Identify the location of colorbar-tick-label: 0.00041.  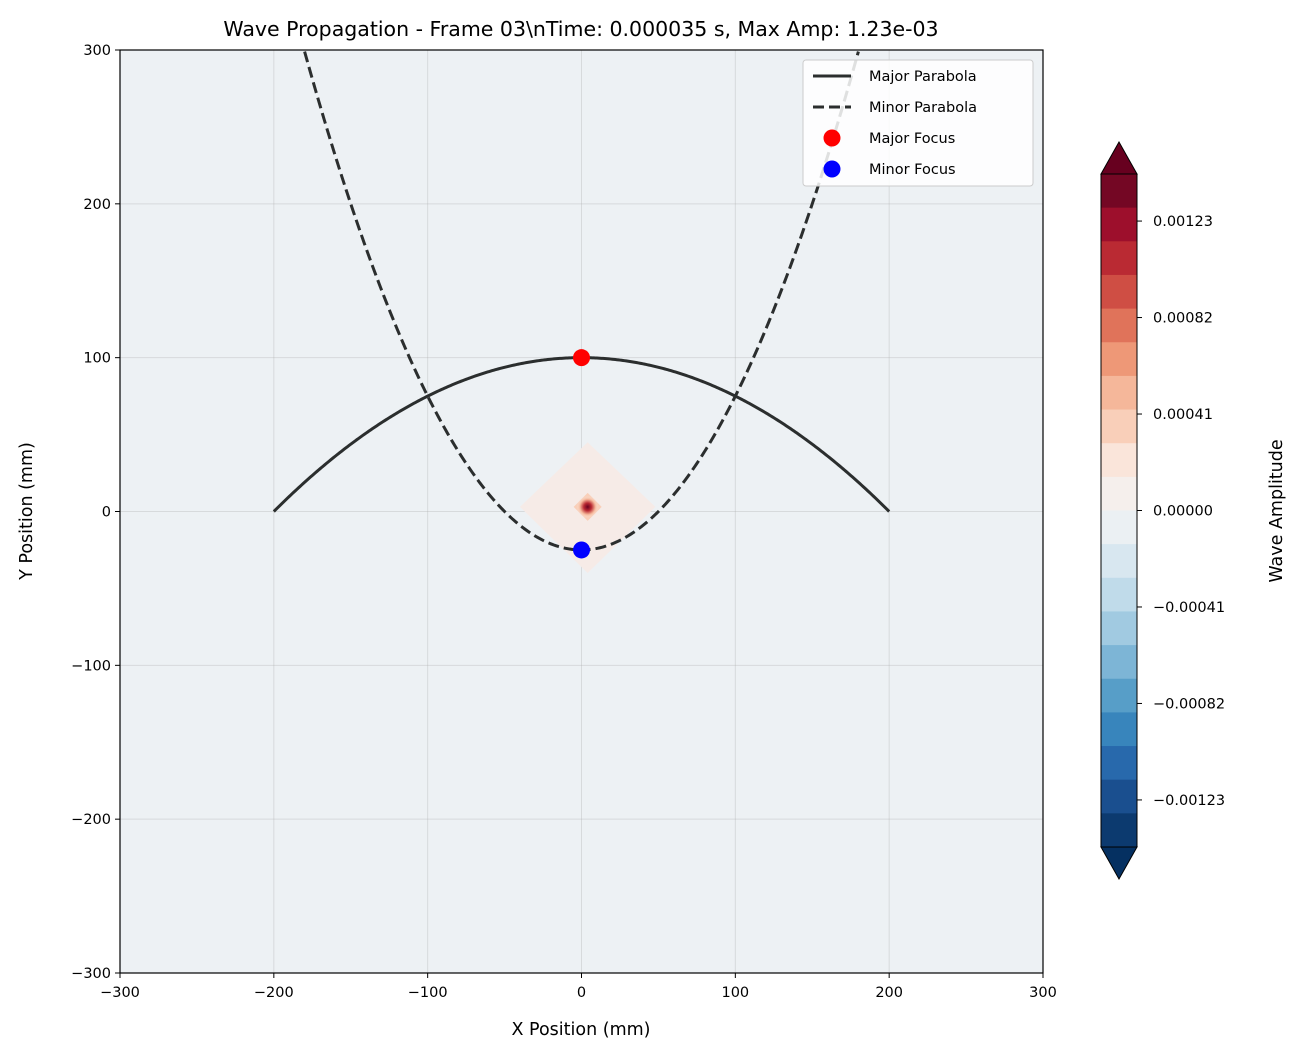
(1183, 415).